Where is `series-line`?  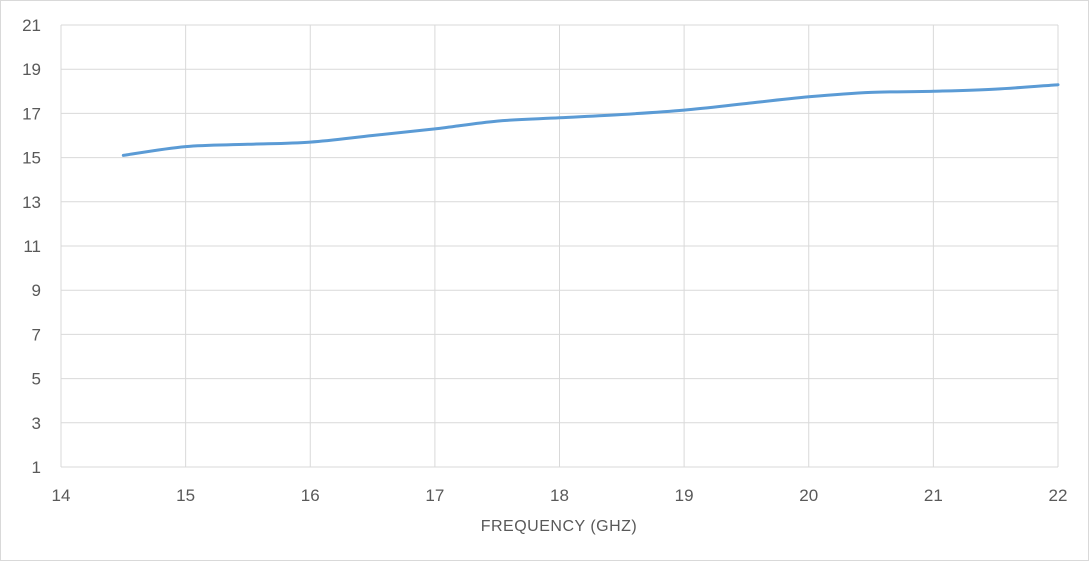
series-line is located at coordinates (590, 120).